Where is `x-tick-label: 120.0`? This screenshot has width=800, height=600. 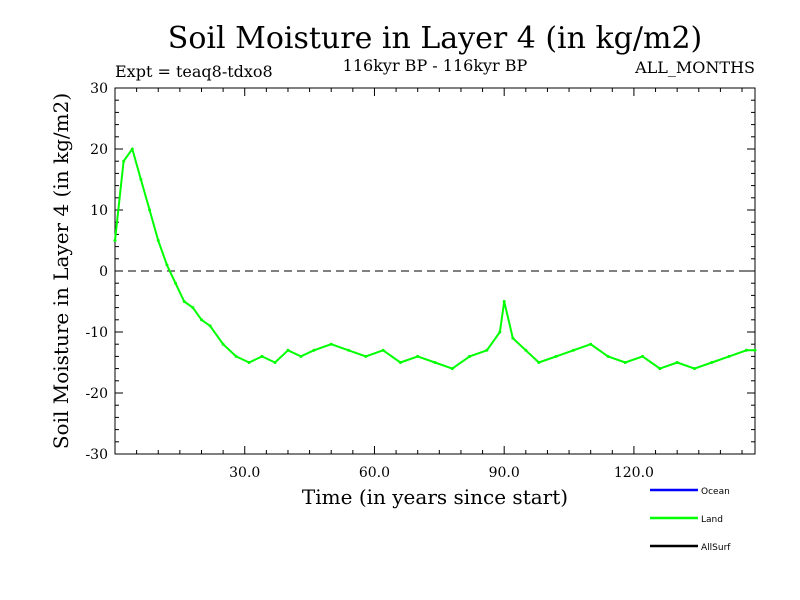 x-tick-label: 120.0 is located at coordinates (634, 473).